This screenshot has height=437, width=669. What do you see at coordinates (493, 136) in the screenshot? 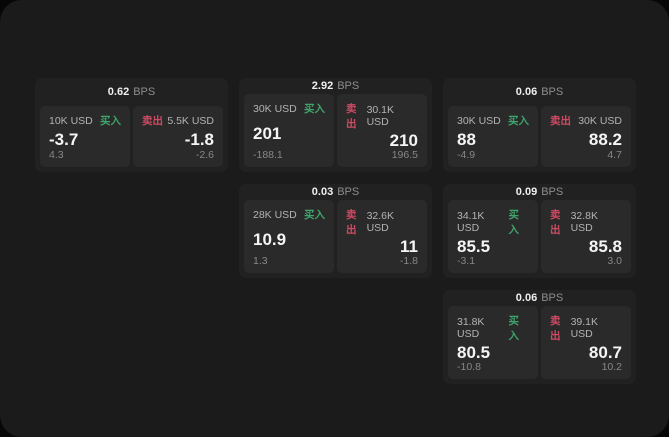
I see `buy-panel: 30K USD 买入 88 -4.9` at bounding box center [493, 136].